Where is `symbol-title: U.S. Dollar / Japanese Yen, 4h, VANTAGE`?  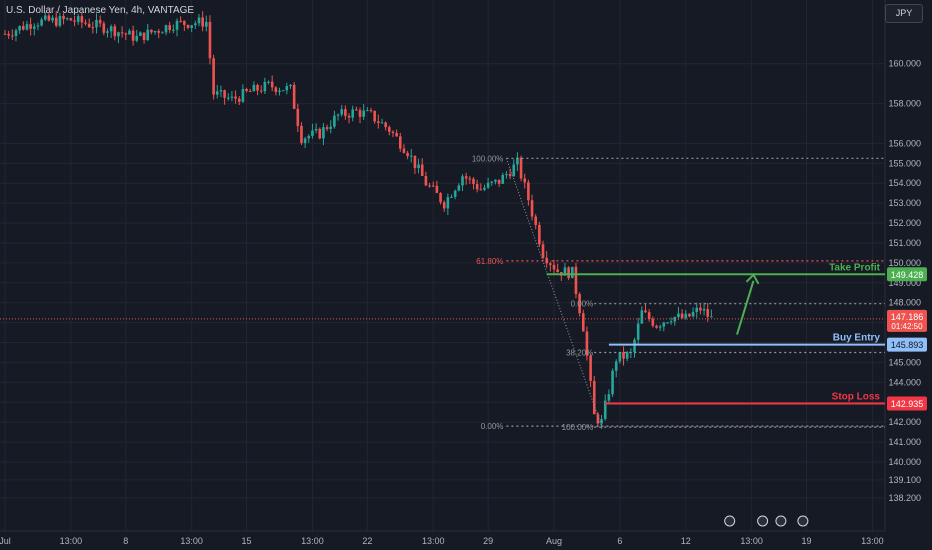
symbol-title: U.S. Dollar / Japanese Yen, 4h, VANTAGE is located at coordinates (100, 10).